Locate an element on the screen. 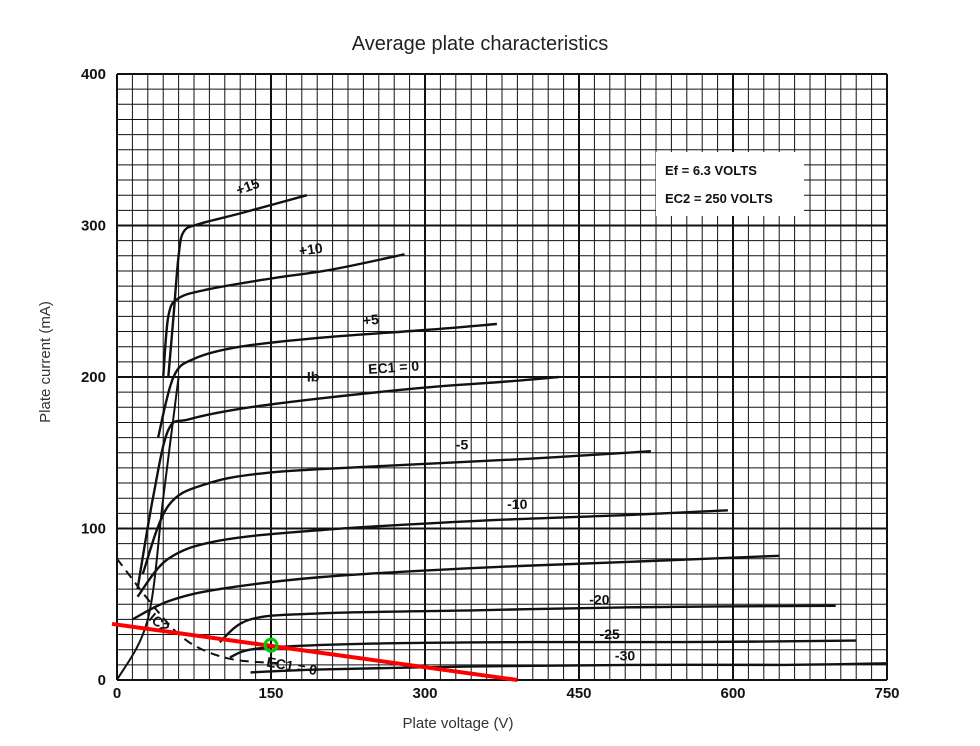 This screenshot has width=980, height=746. dashed-trace is located at coordinates (199, 611).